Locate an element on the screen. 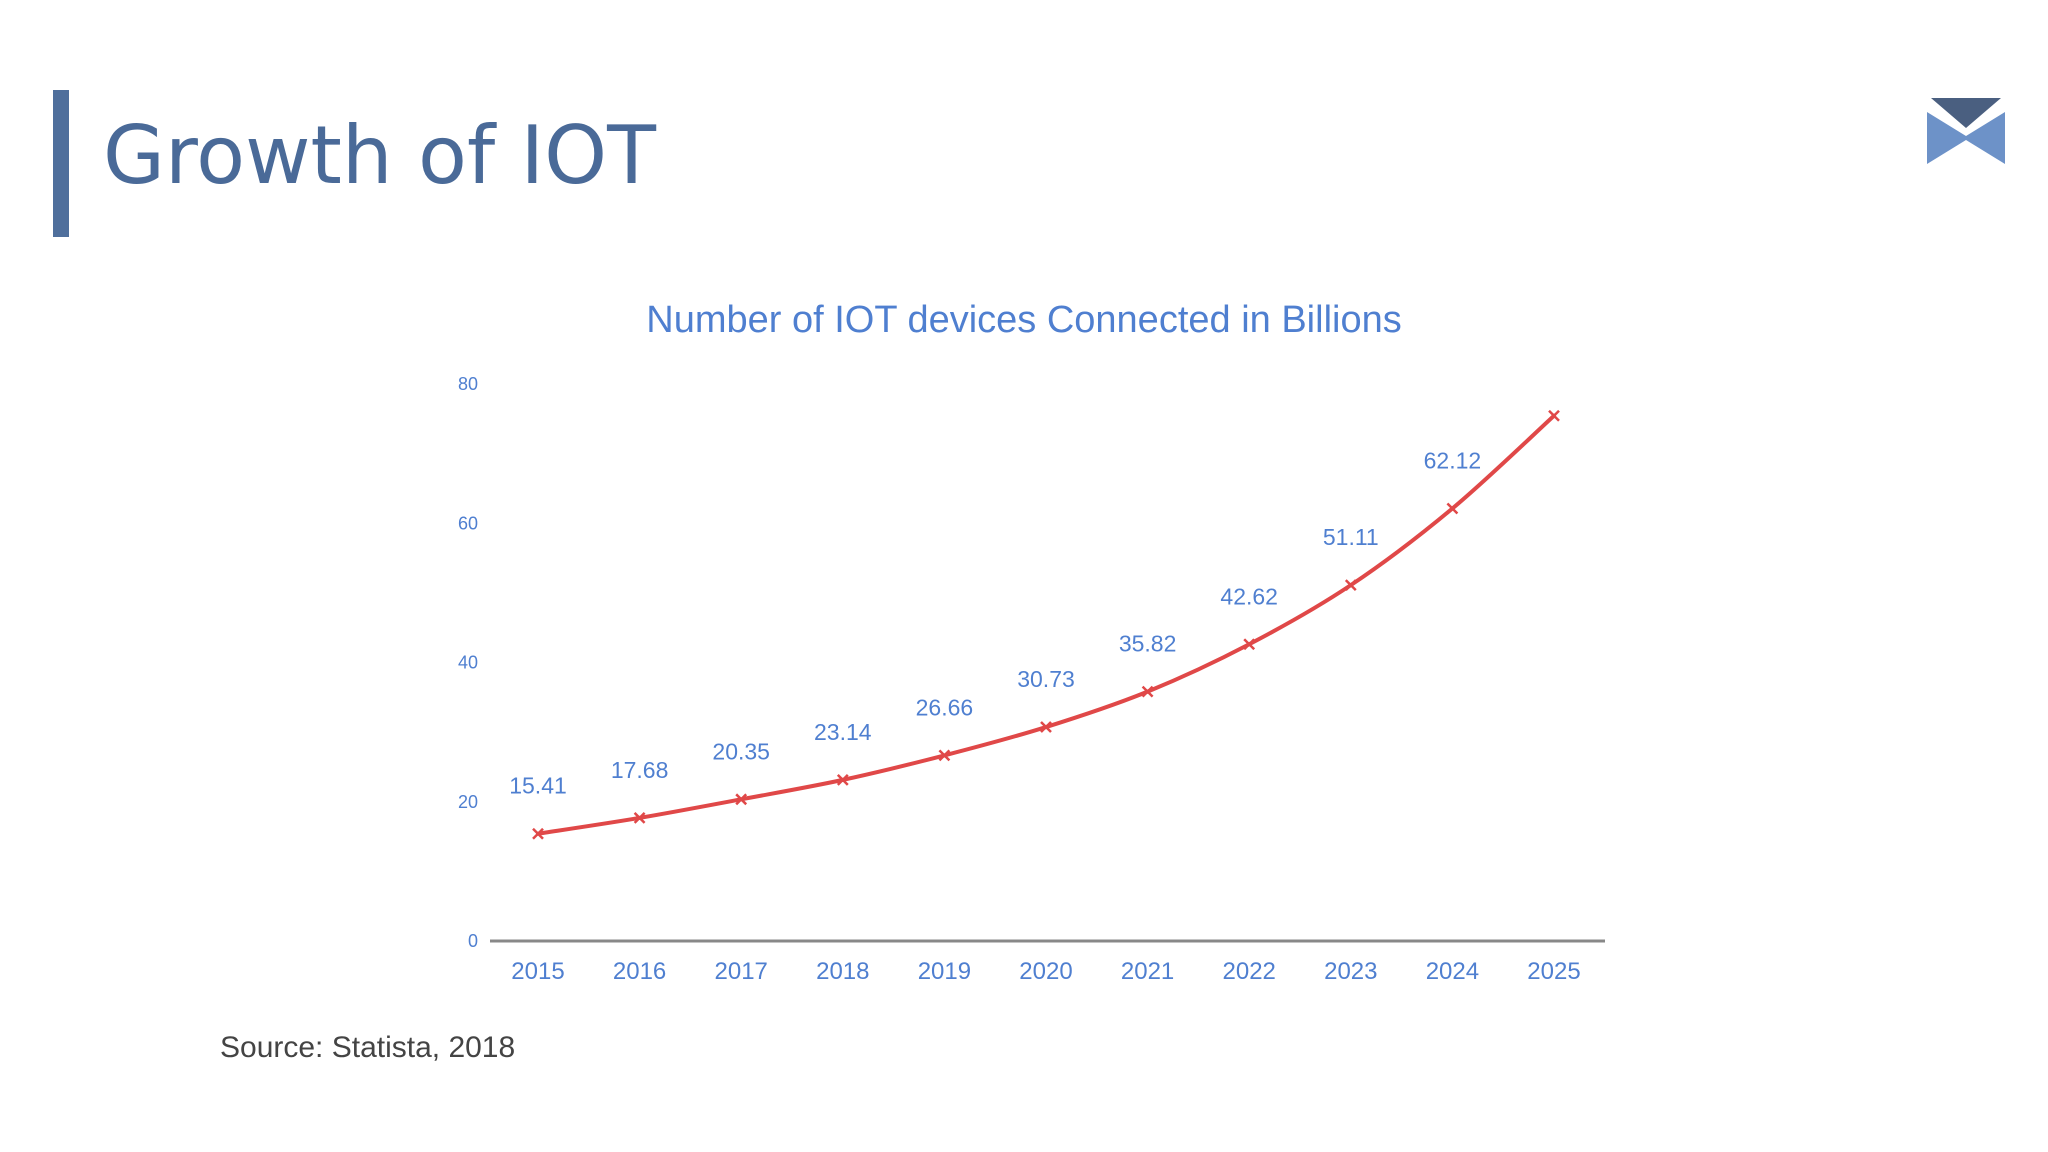 This screenshot has width=2048, height=1152. data-label: 17.68 is located at coordinates (640, 770).